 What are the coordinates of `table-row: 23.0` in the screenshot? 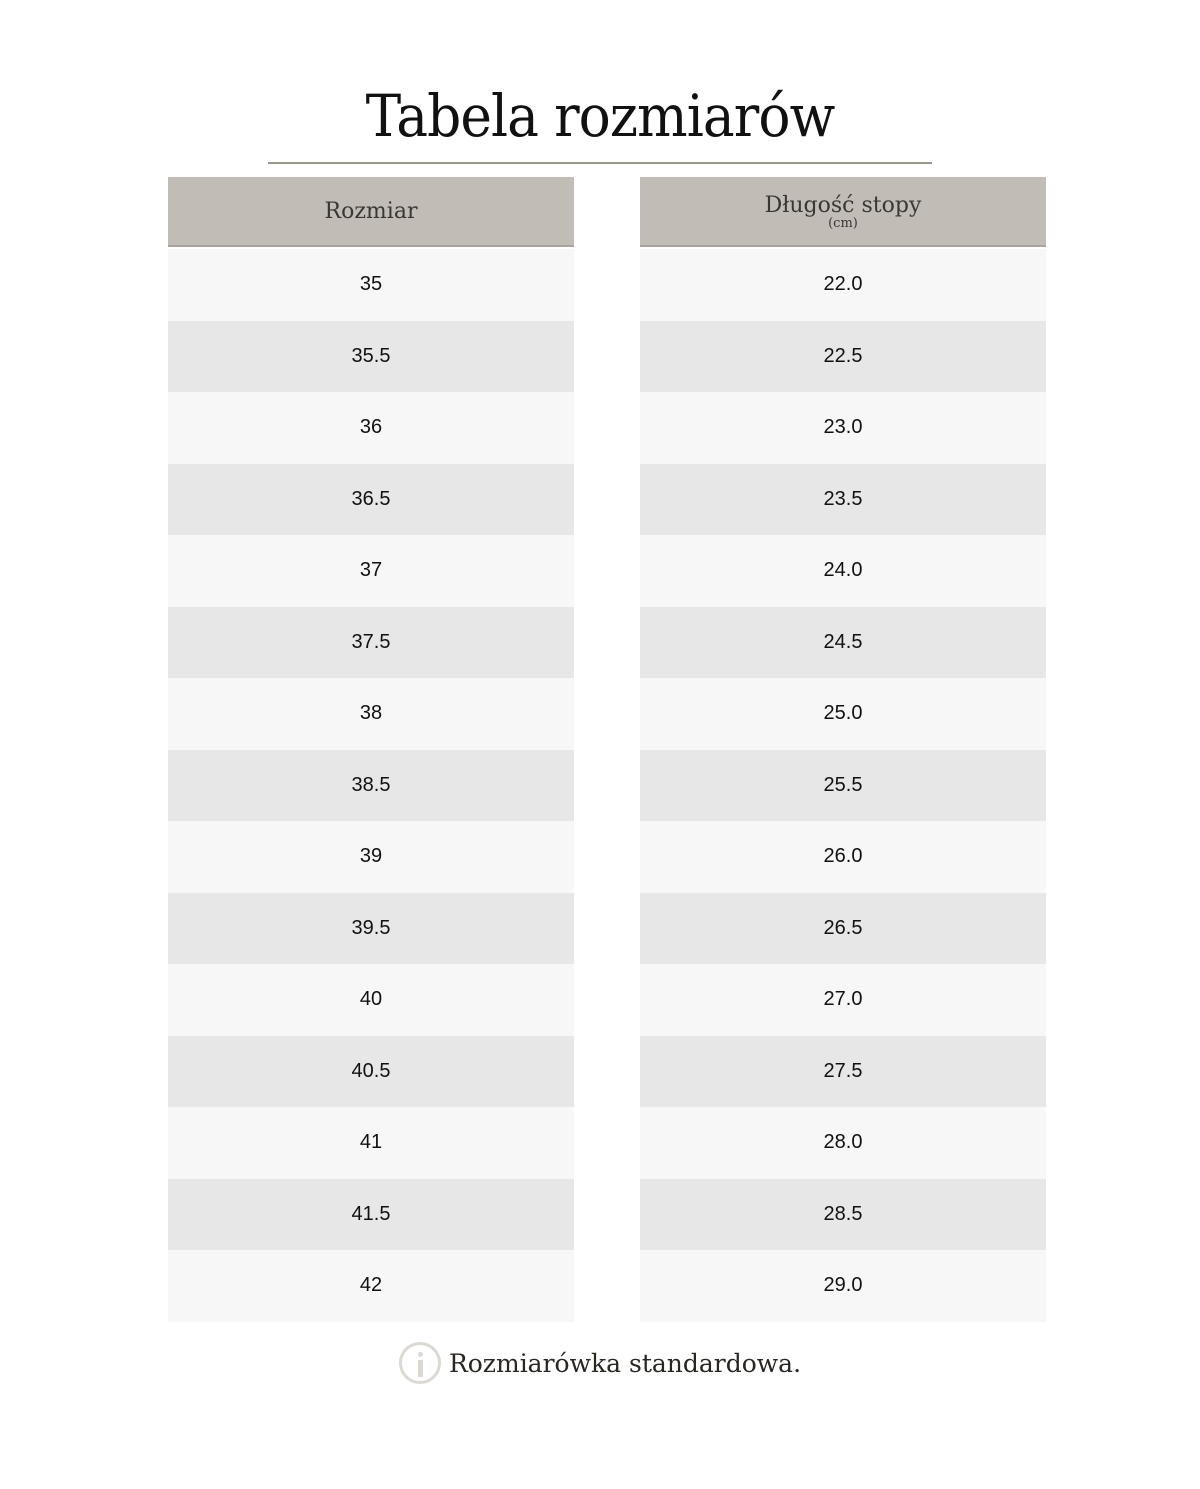 It's located at (843, 428).